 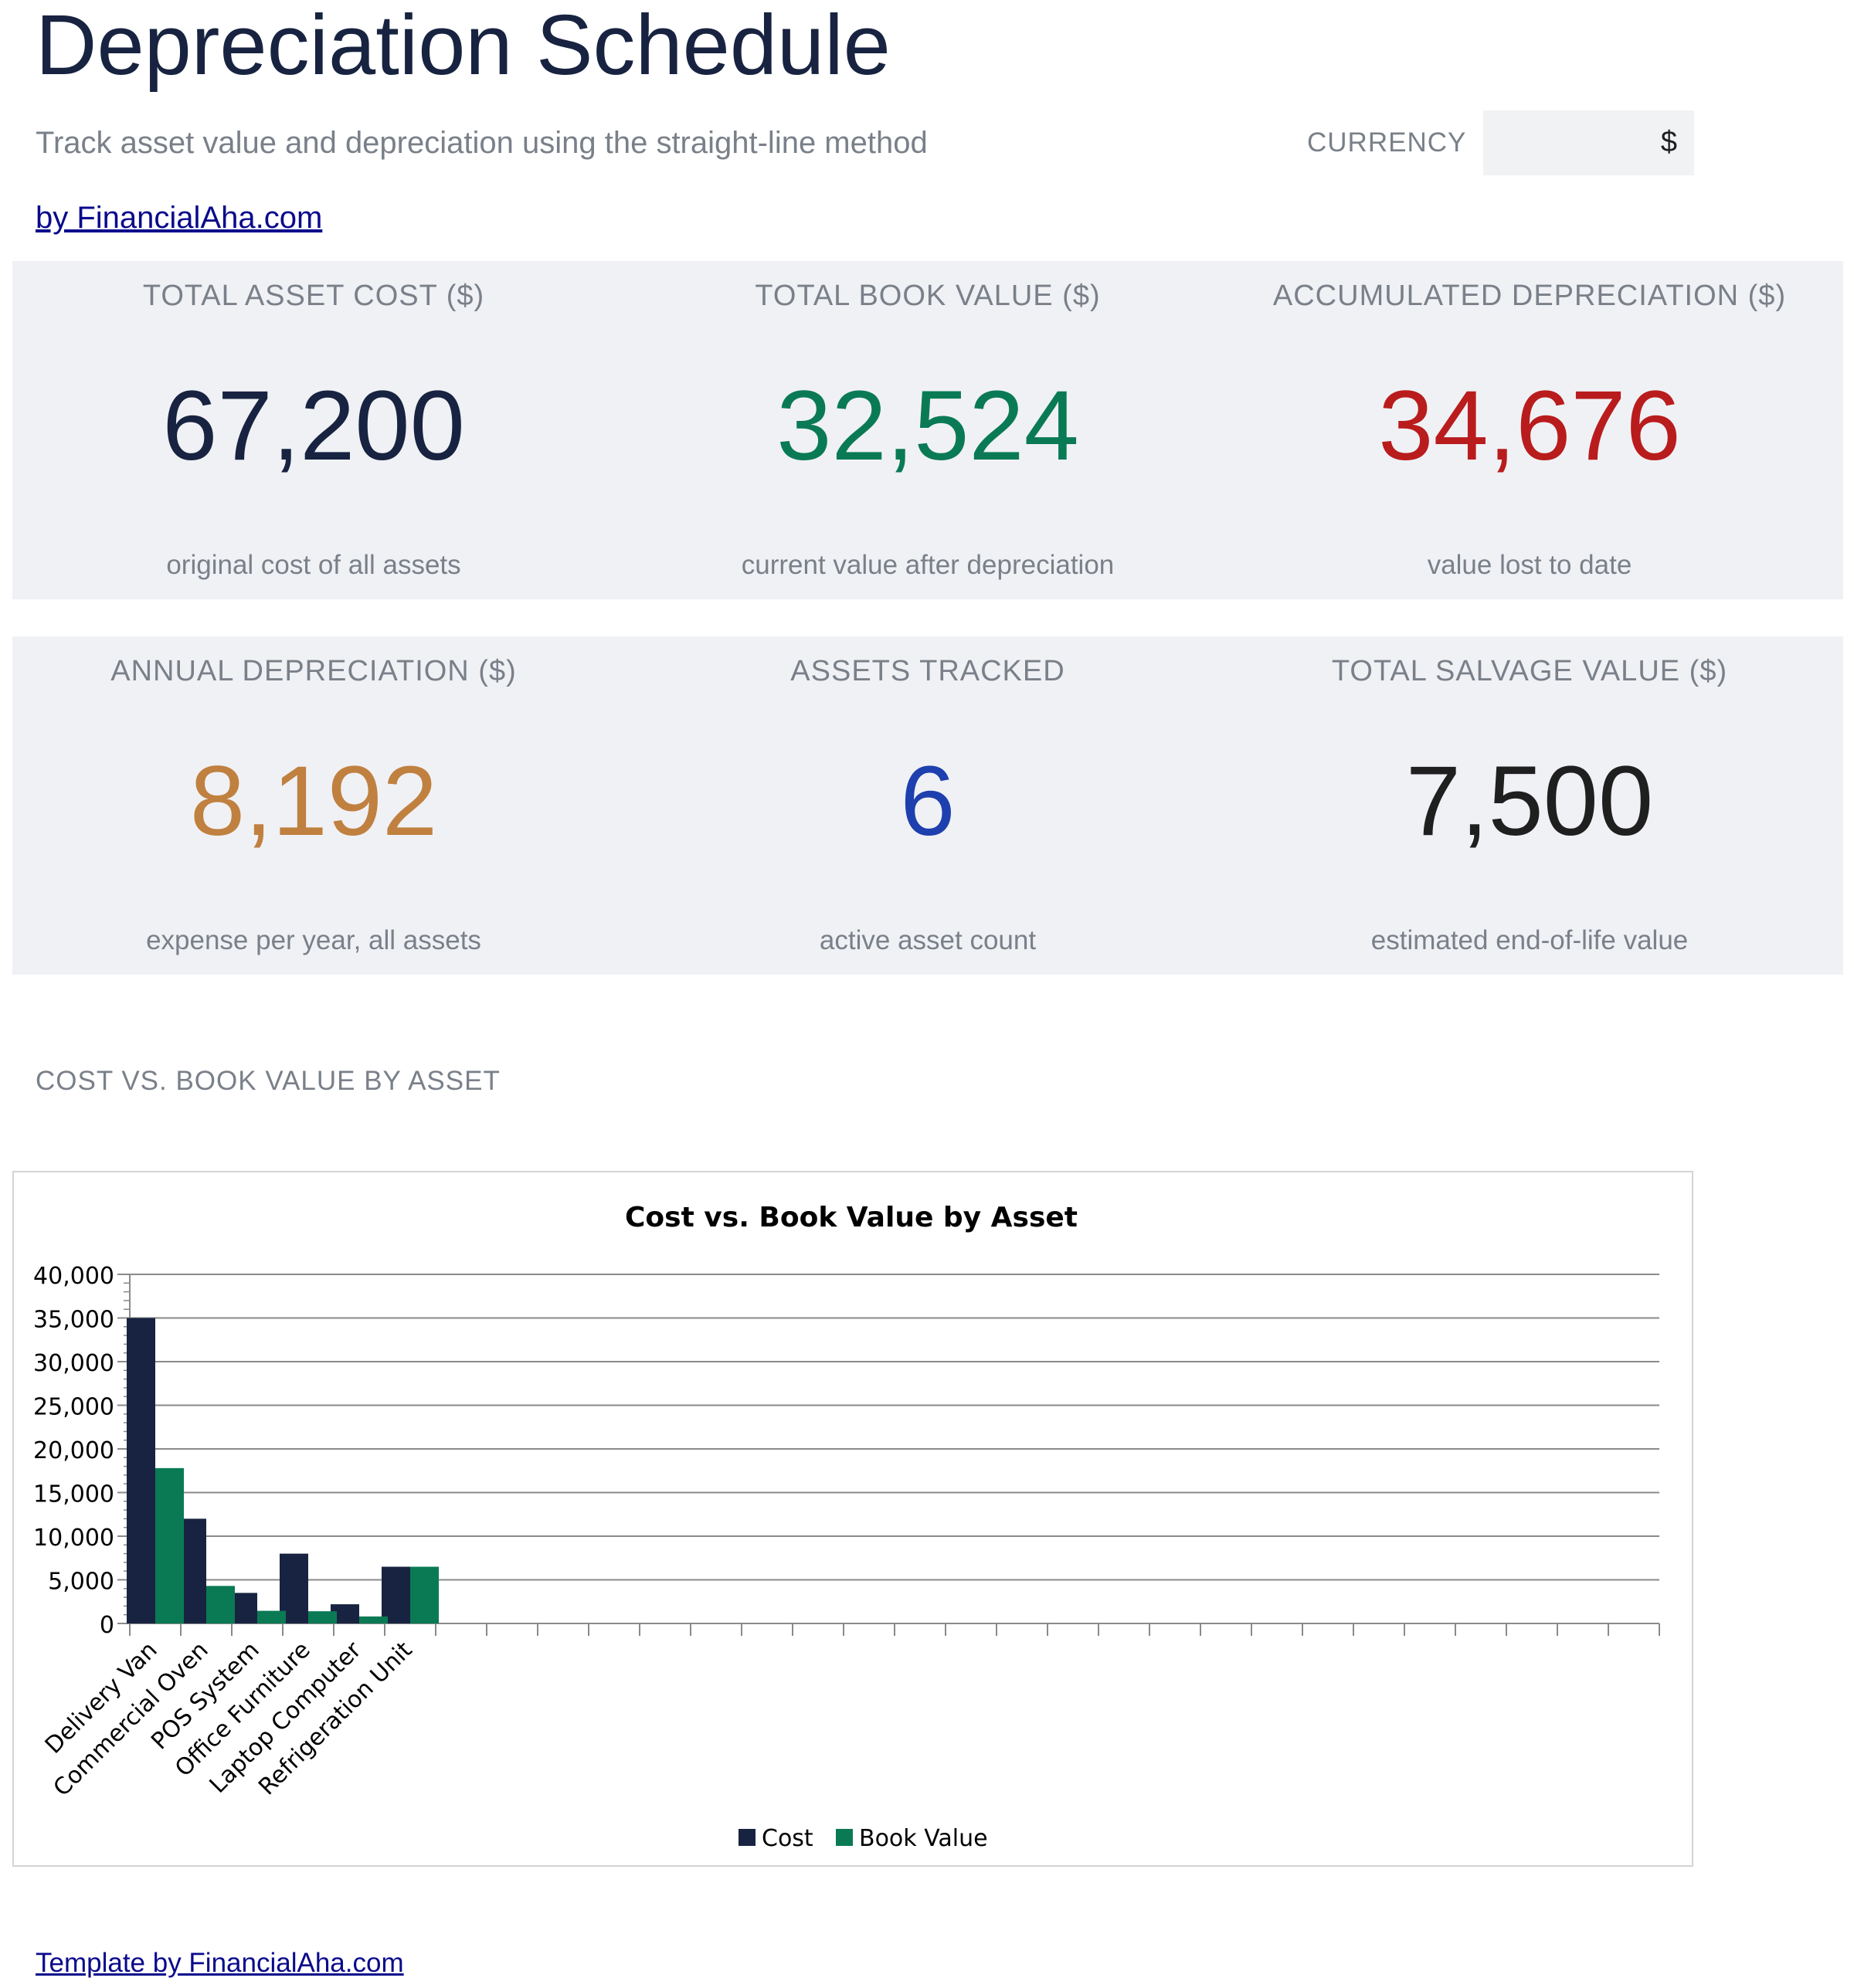 I want to click on y-tick-label: 30,000, so click(x=73, y=1363).